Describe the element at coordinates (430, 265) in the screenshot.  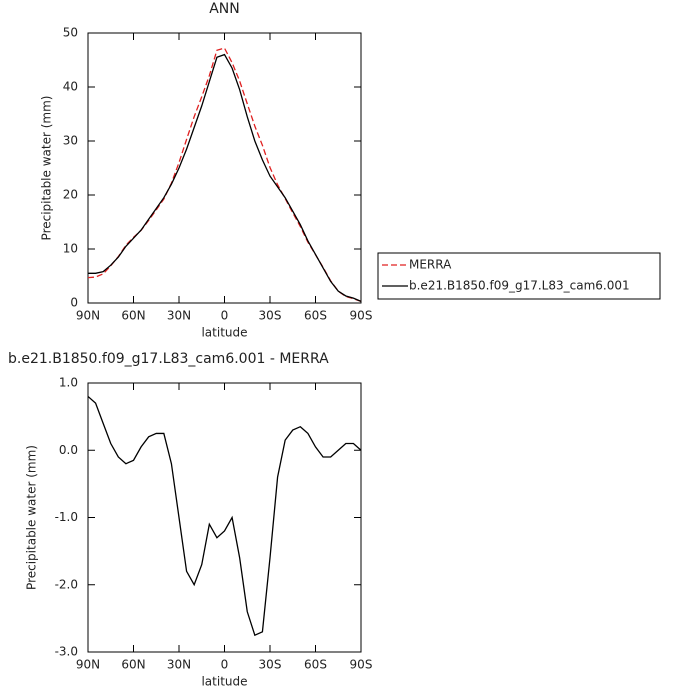
I see `legend-label: MERRA` at that location.